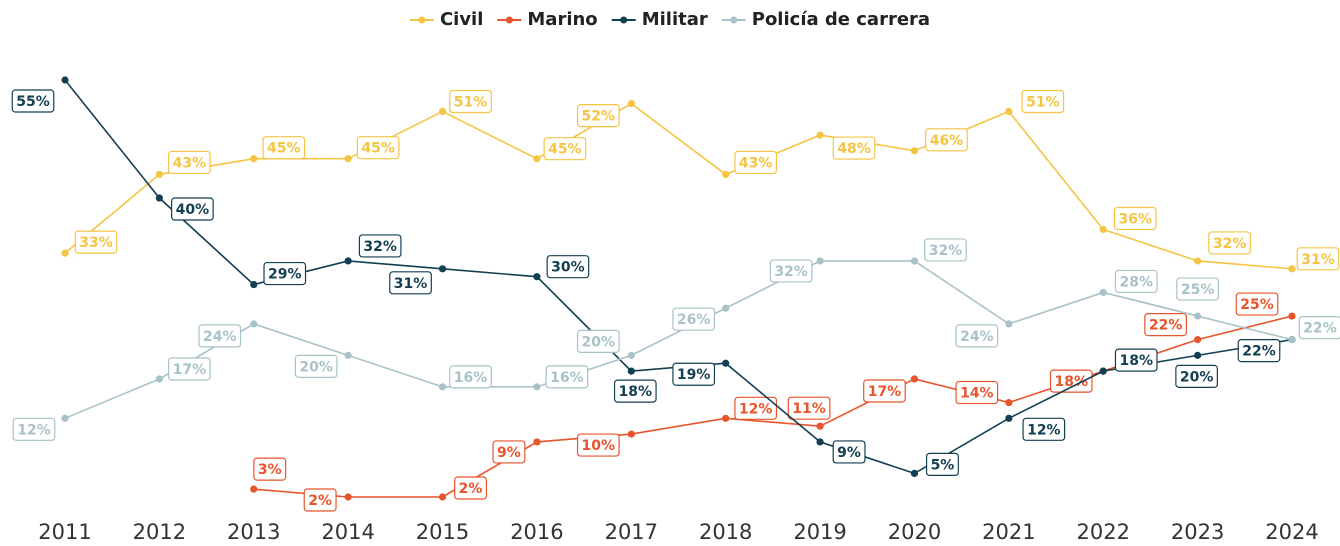 The height and width of the screenshot is (546, 1340). I want to click on data-label: 25%, so click(1257, 305).